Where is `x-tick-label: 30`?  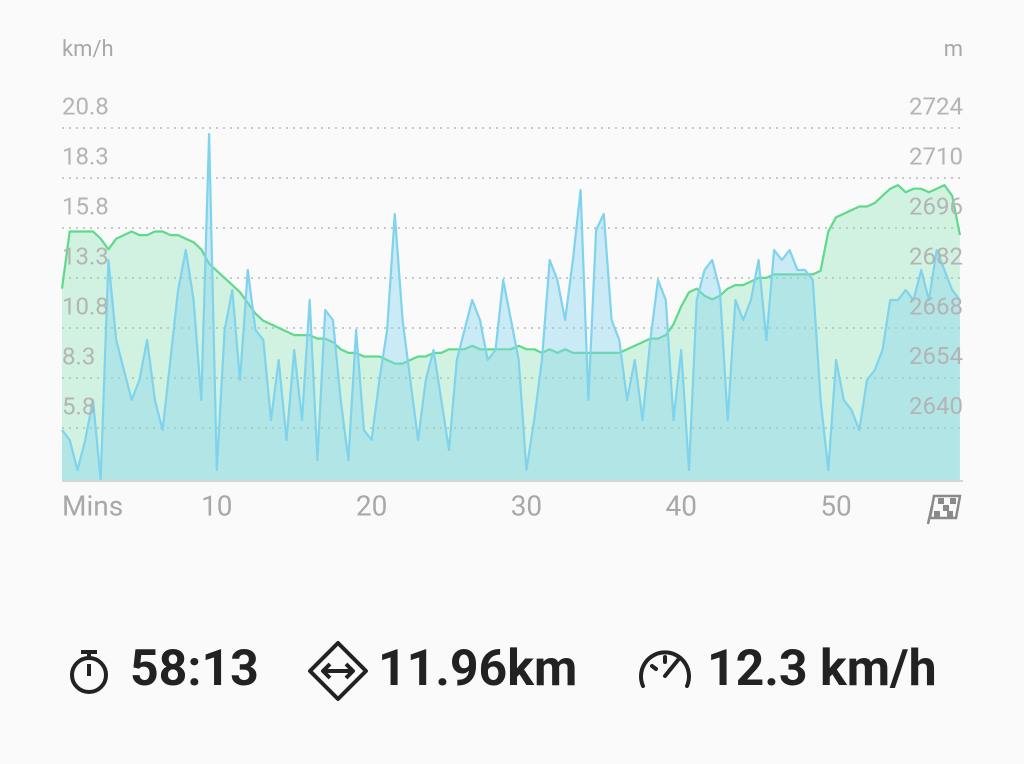
x-tick-label: 30 is located at coordinates (526, 505).